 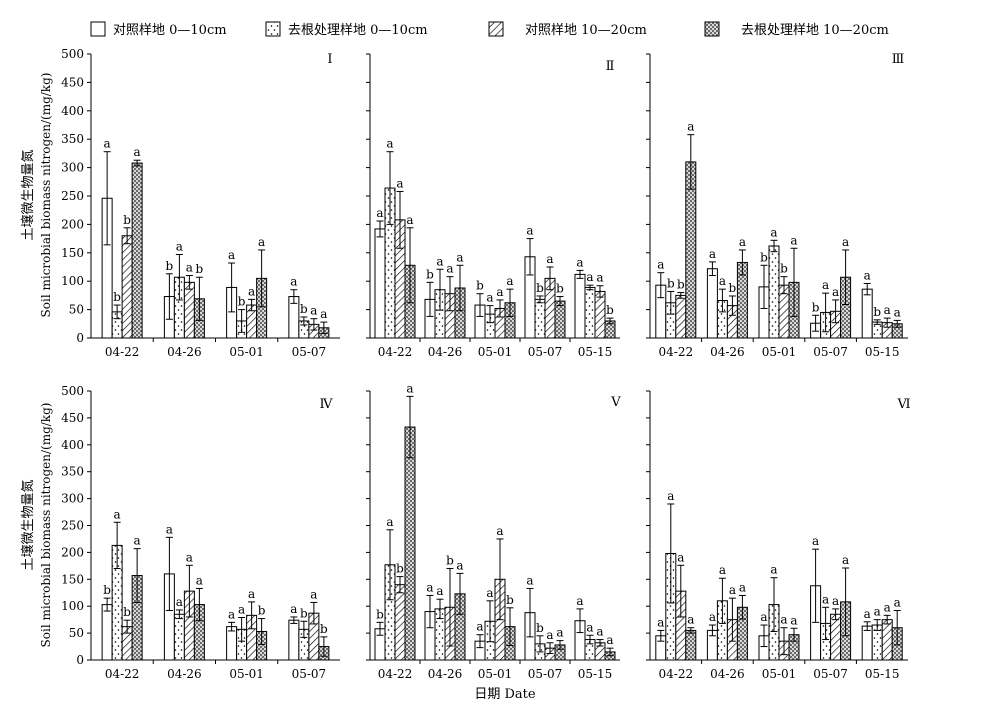 I want to click on y-tick-label: 500, so click(x=72, y=391).